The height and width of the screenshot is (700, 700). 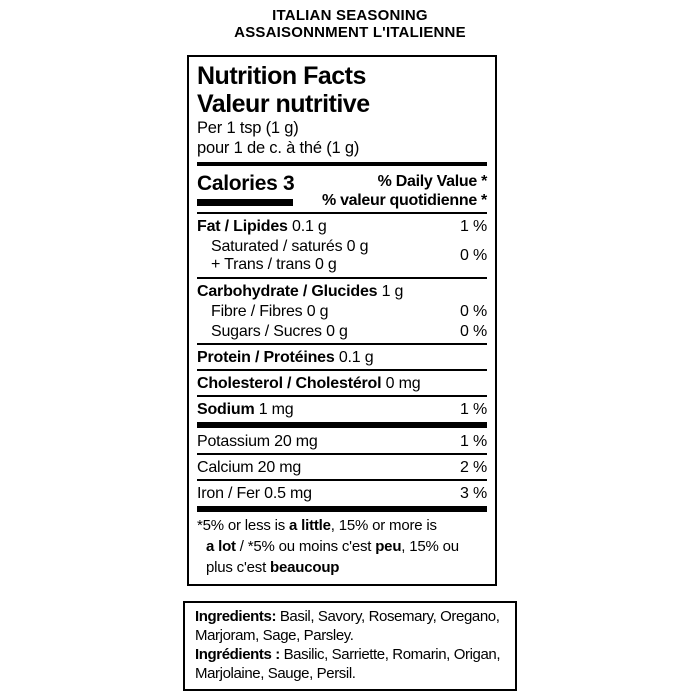 What do you see at coordinates (245, 202) in the screenshot?
I see `calories-underline-bar` at bounding box center [245, 202].